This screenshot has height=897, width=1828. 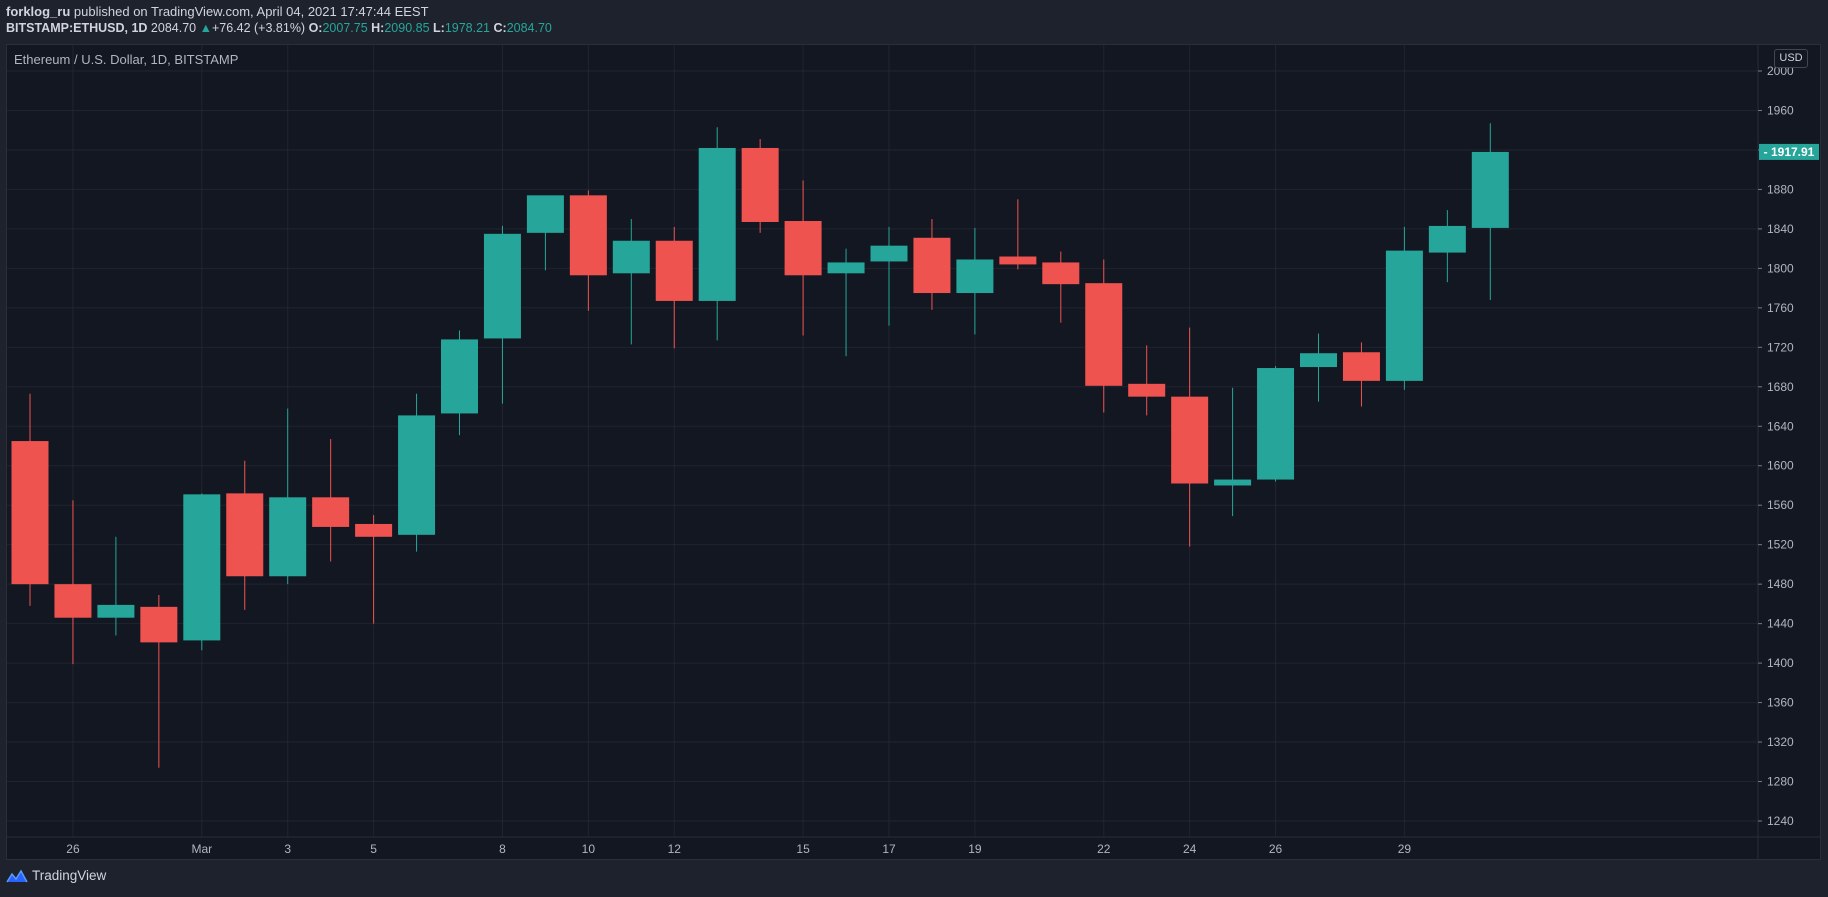 What do you see at coordinates (1780, 742) in the screenshot?
I see `price-tick-label: 1320` at bounding box center [1780, 742].